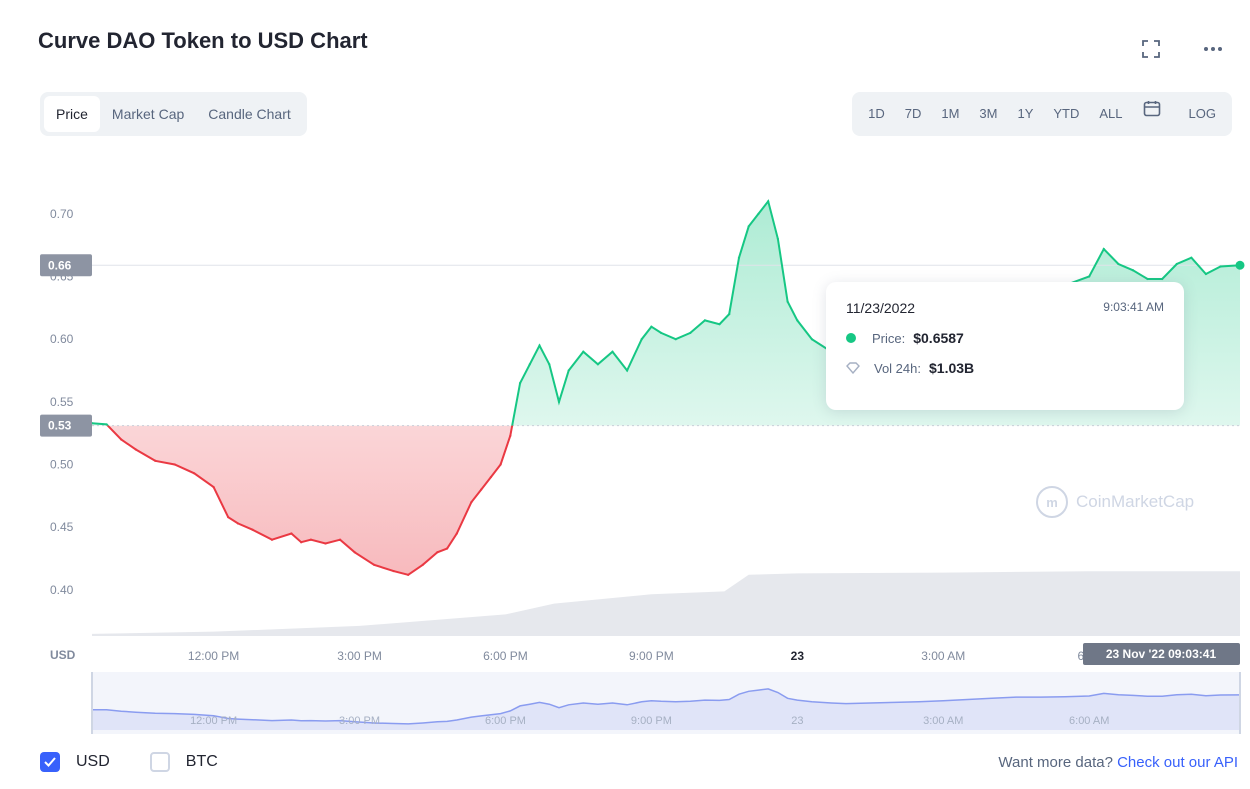 The image size is (1250, 789). What do you see at coordinates (950, 113) in the screenshot?
I see `range-1m: 1M` at bounding box center [950, 113].